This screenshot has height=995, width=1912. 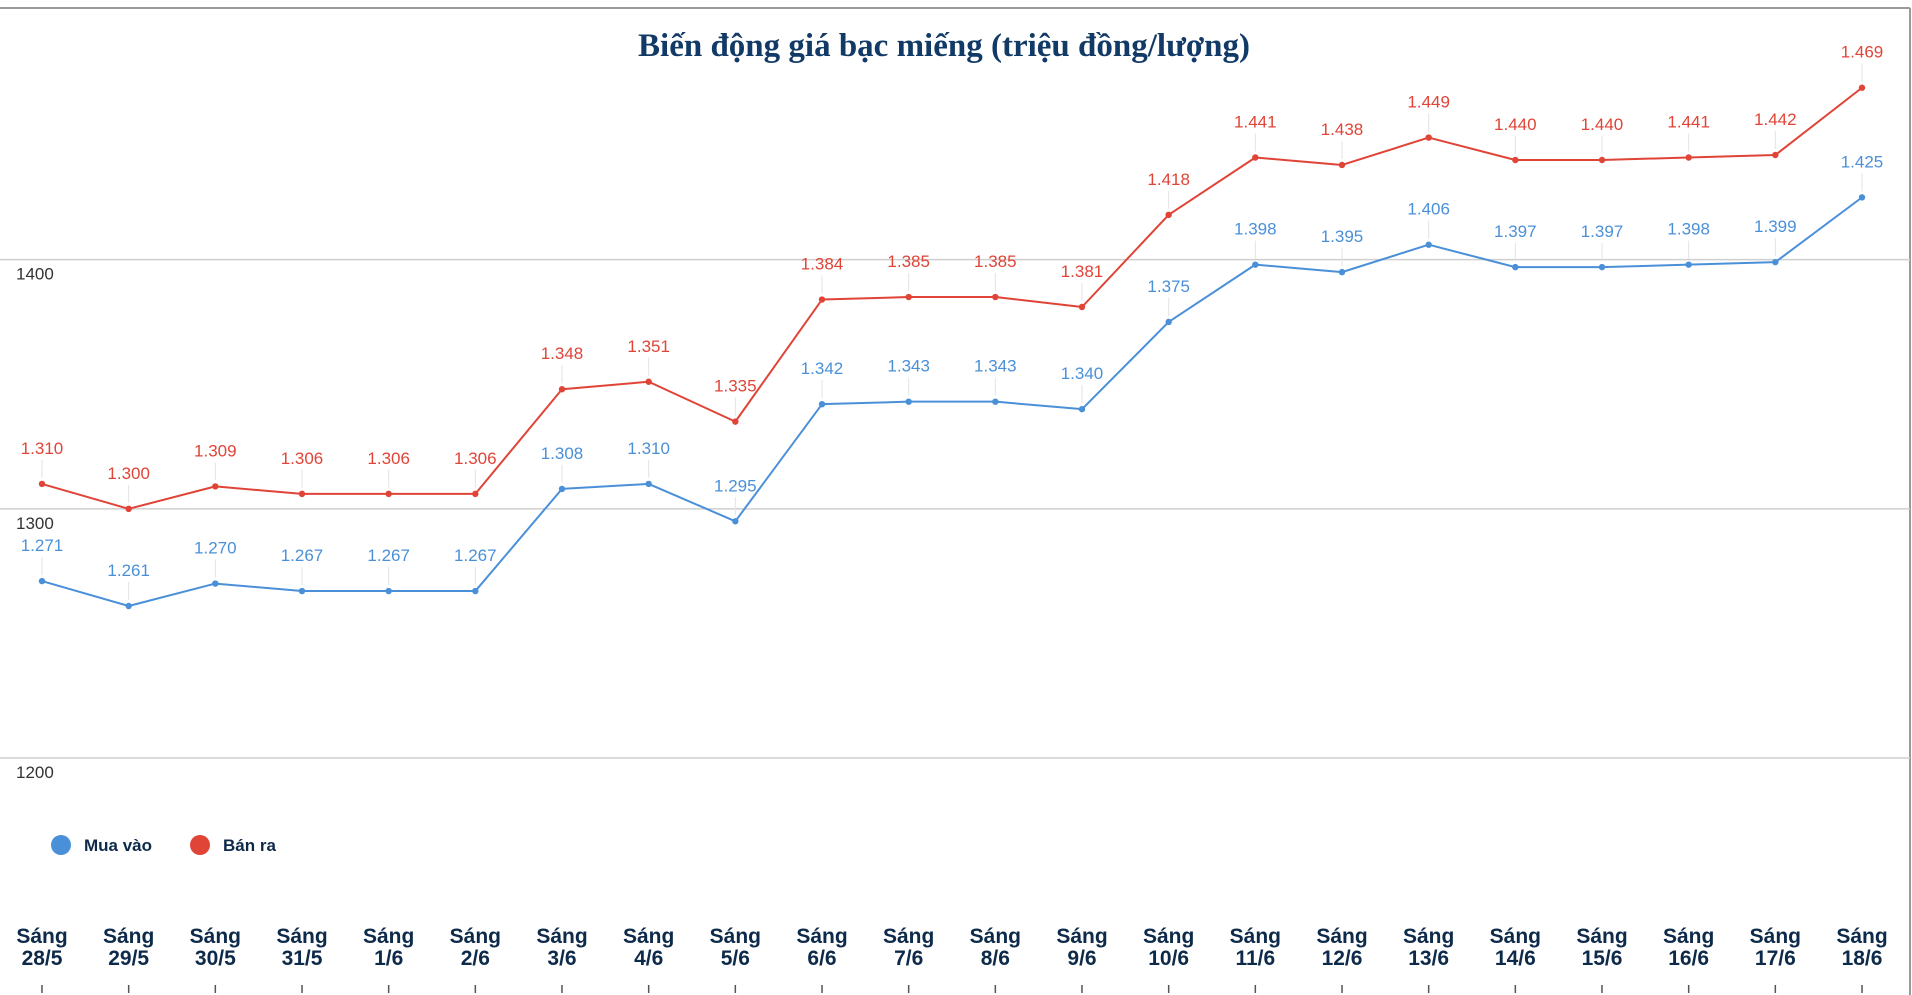 What do you see at coordinates (735, 958) in the screenshot?
I see `x-tick-label: 5/6` at bounding box center [735, 958].